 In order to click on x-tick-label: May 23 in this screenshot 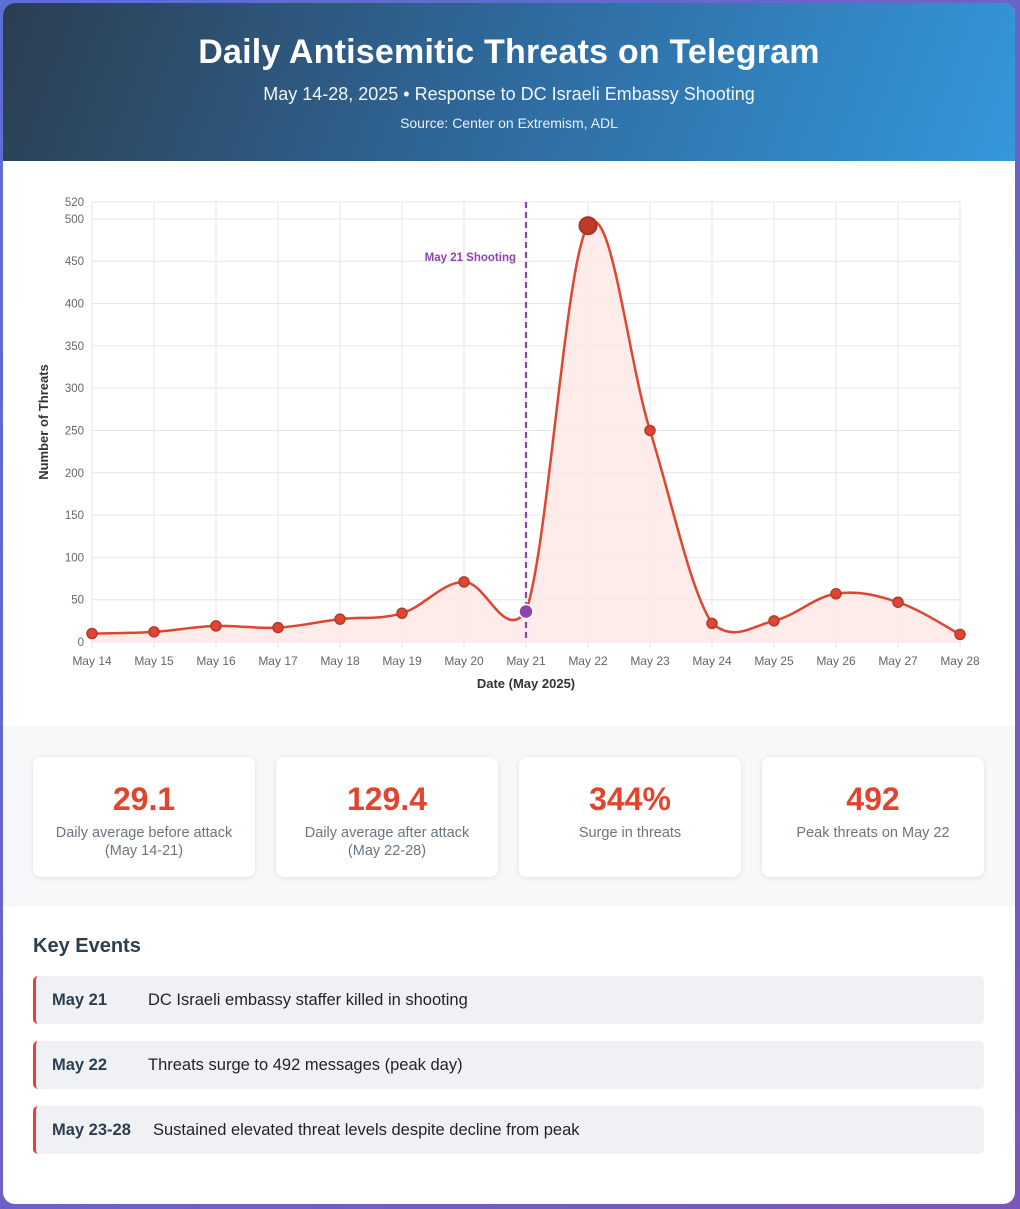, I will do `click(650, 661)`.